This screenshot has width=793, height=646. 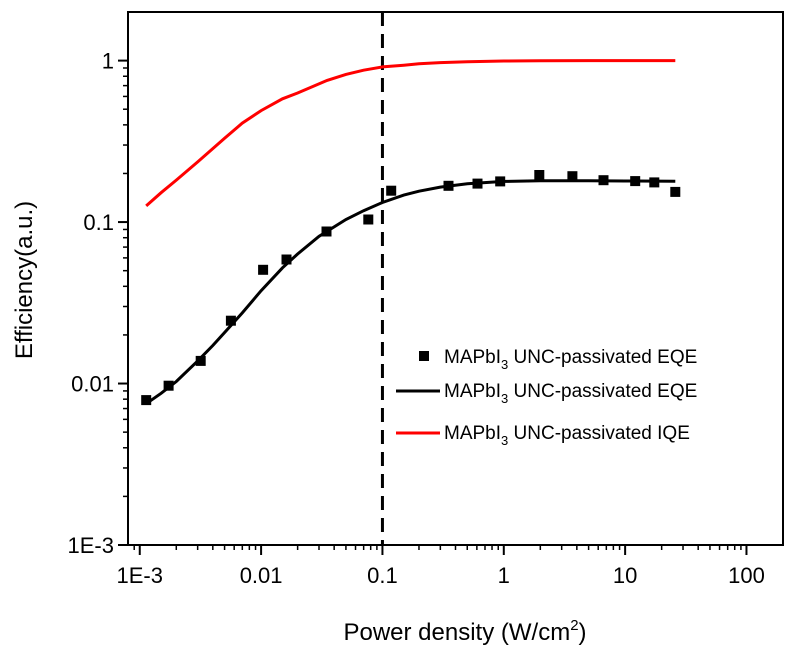 What do you see at coordinates (567, 435) in the screenshot?
I see `legend-entry-iqe-line: MAPbI3 UNC-passivated IQE` at bounding box center [567, 435].